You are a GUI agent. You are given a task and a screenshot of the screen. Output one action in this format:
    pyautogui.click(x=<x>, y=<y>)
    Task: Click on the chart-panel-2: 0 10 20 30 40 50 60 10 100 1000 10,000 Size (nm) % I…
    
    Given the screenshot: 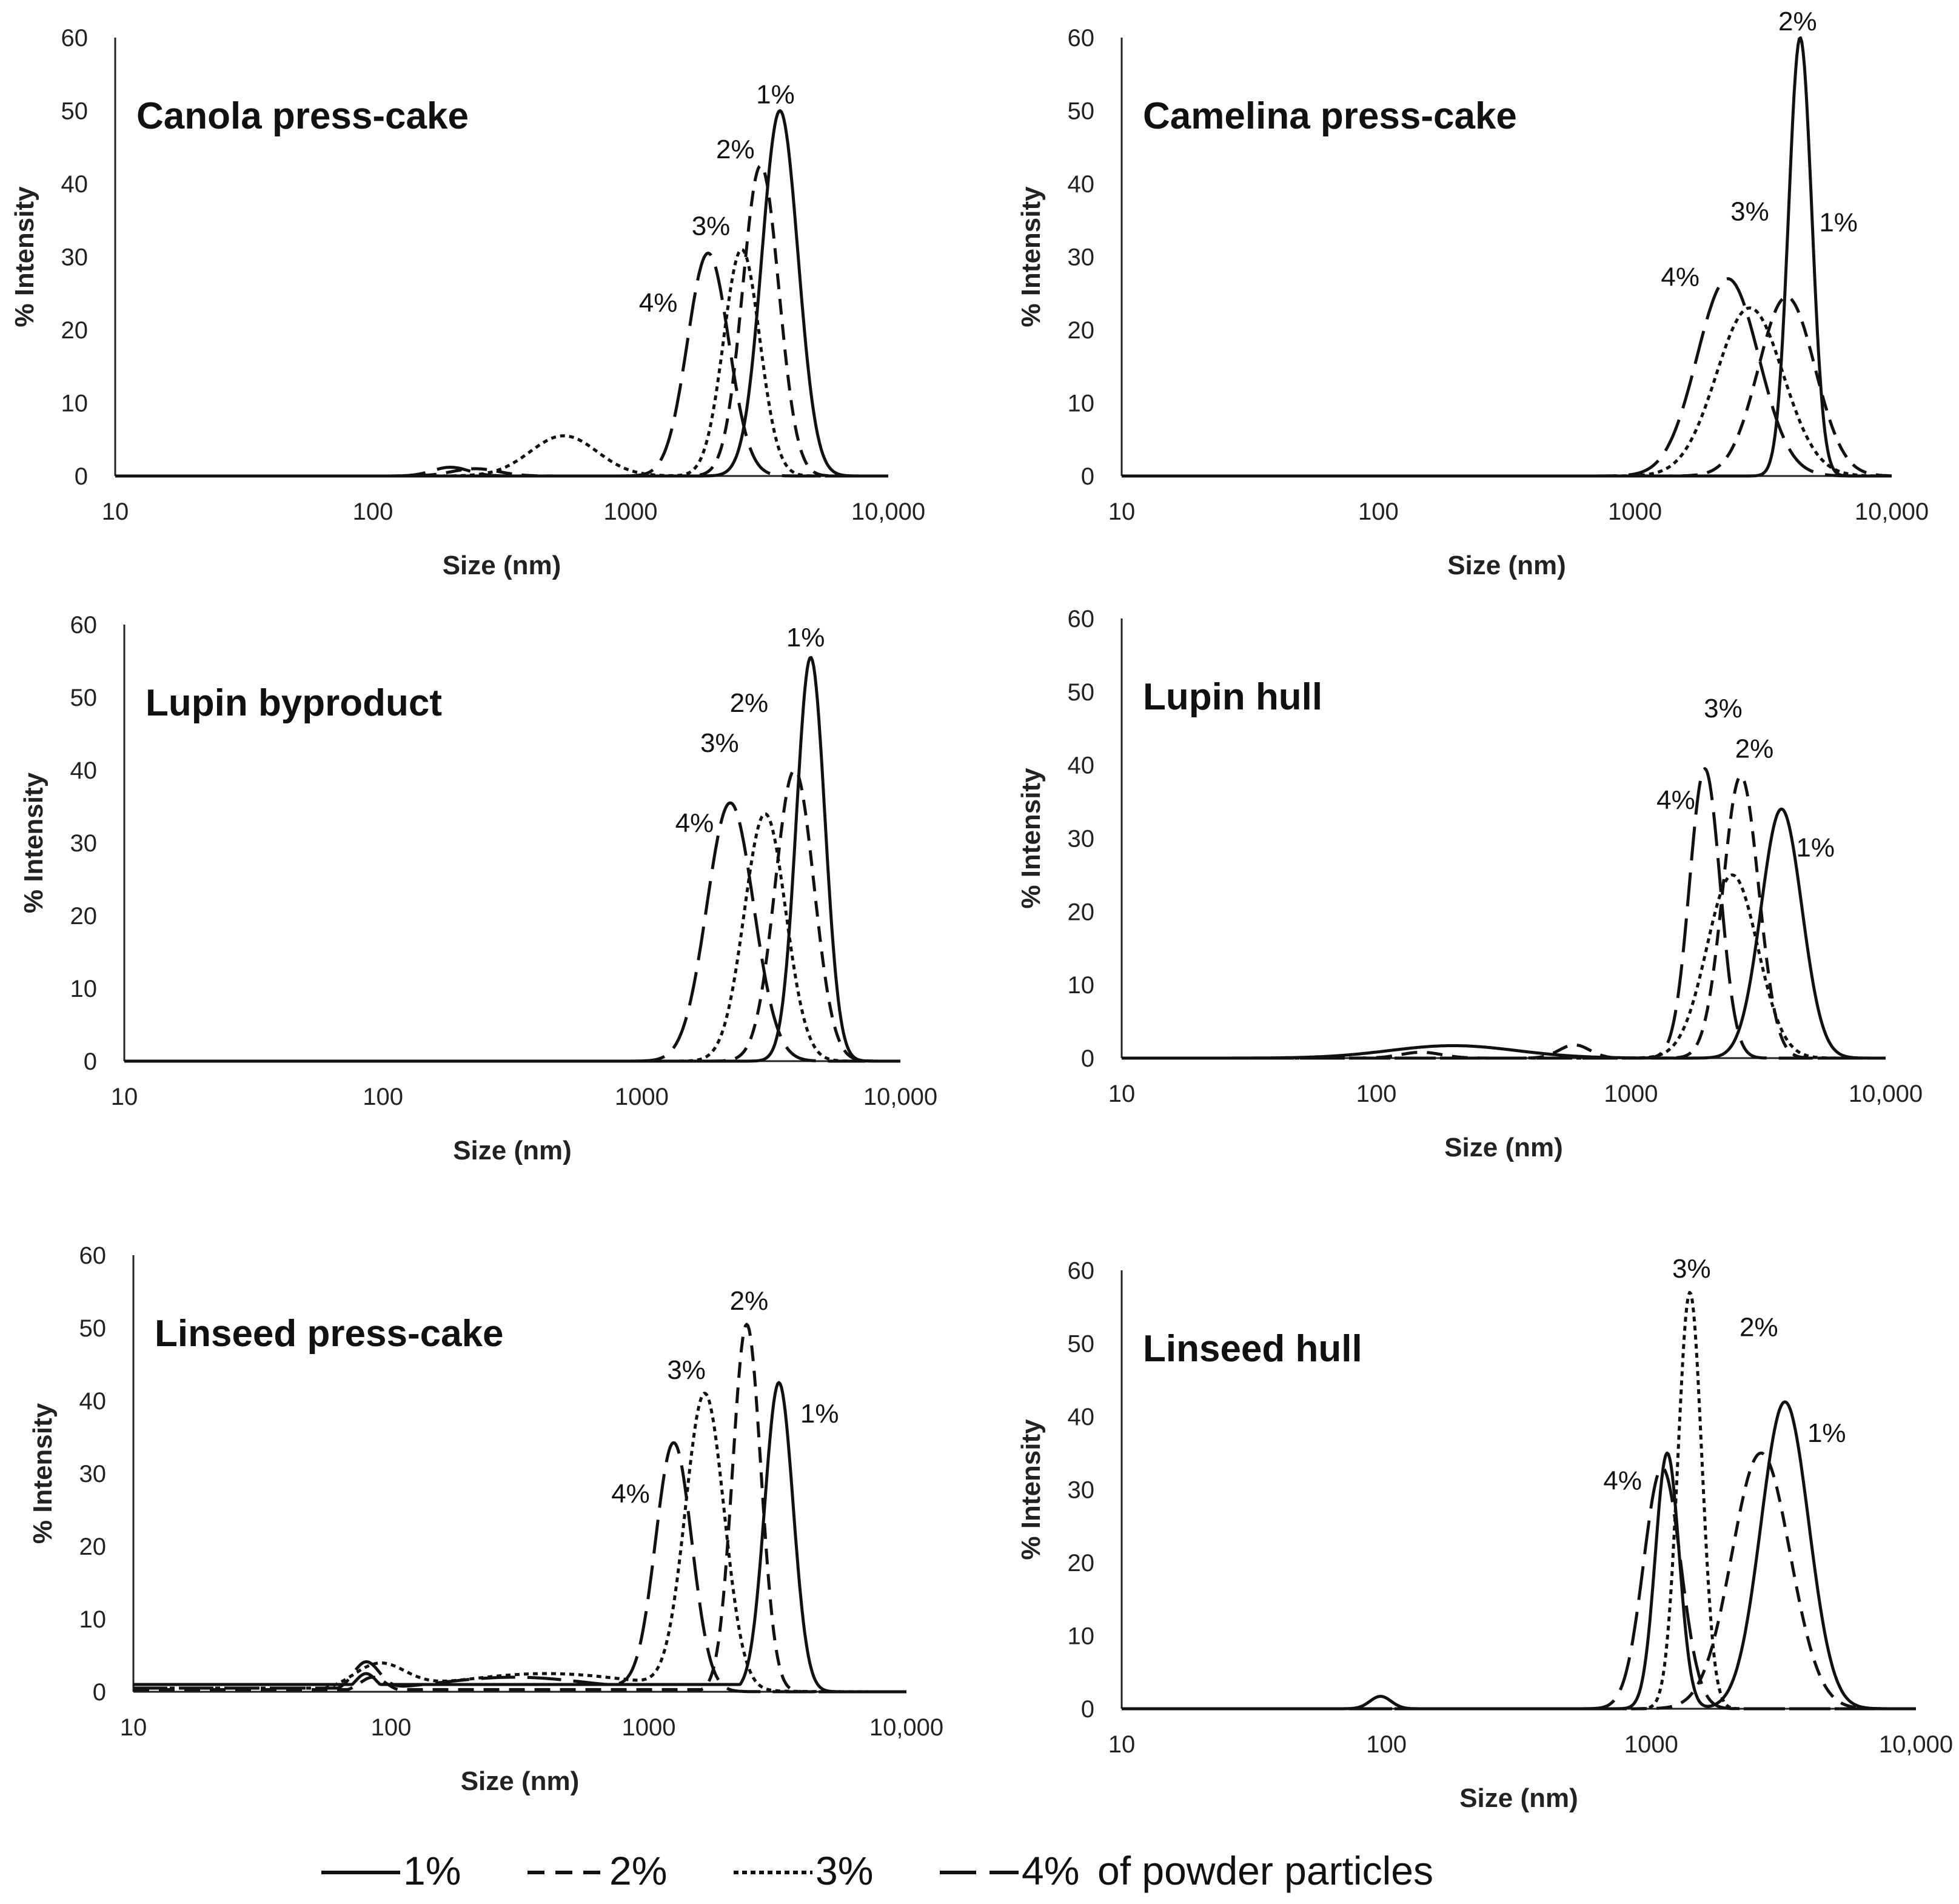 What is the action you would take?
    pyautogui.click(x=1472, y=293)
    